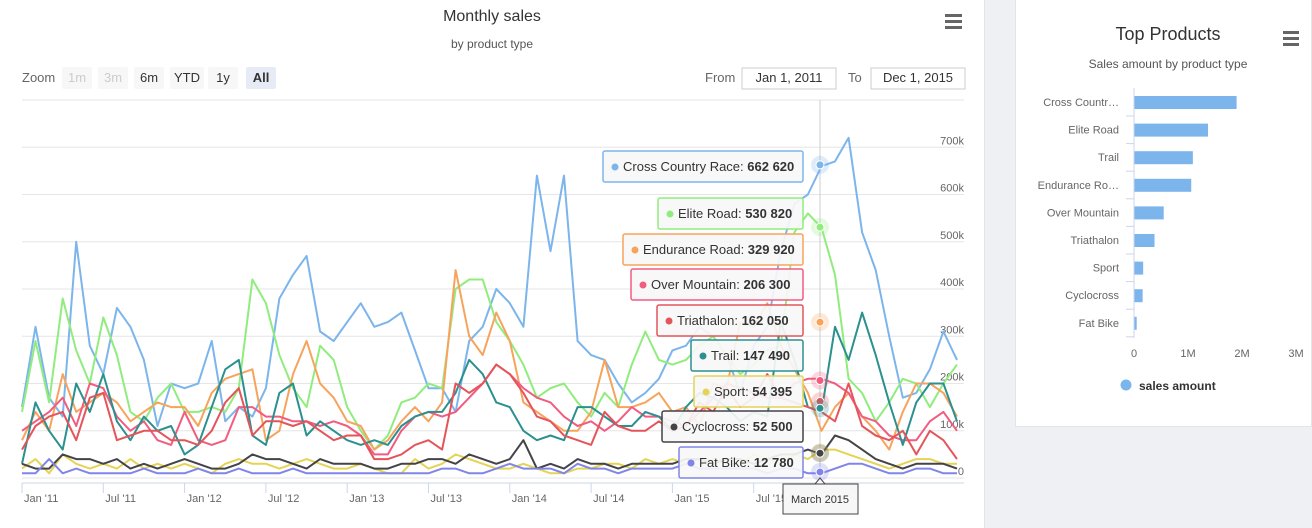 This screenshot has width=1312, height=528. What do you see at coordinates (772, 391) in the screenshot?
I see `tooltip-value: 54 395` at bounding box center [772, 391].